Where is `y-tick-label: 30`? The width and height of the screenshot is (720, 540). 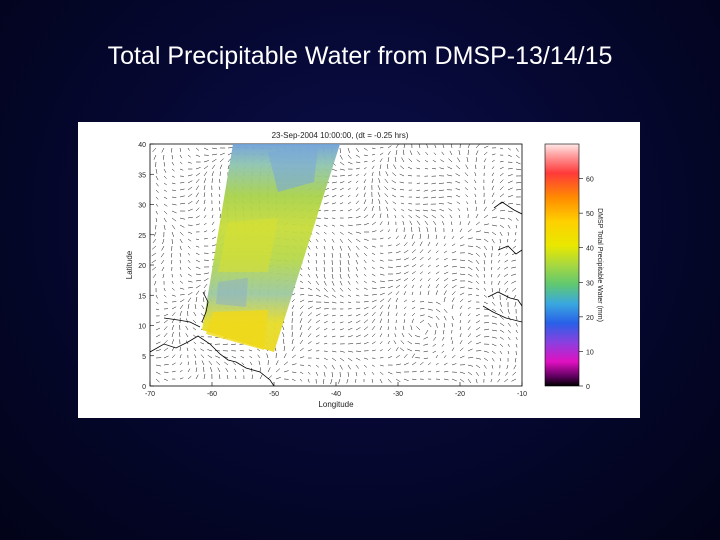
y-tick-label: 30 is located at coordinates (142, 206).